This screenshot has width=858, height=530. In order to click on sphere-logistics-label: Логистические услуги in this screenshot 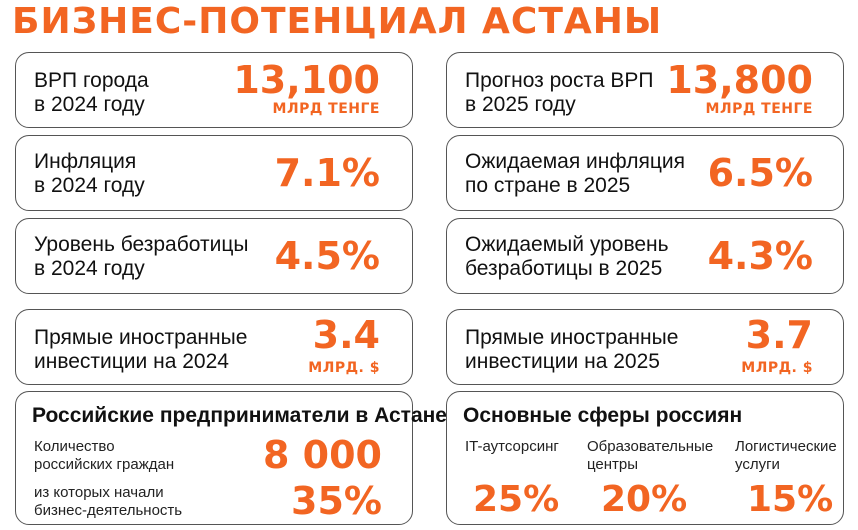, I will do `click(786, 455)`.